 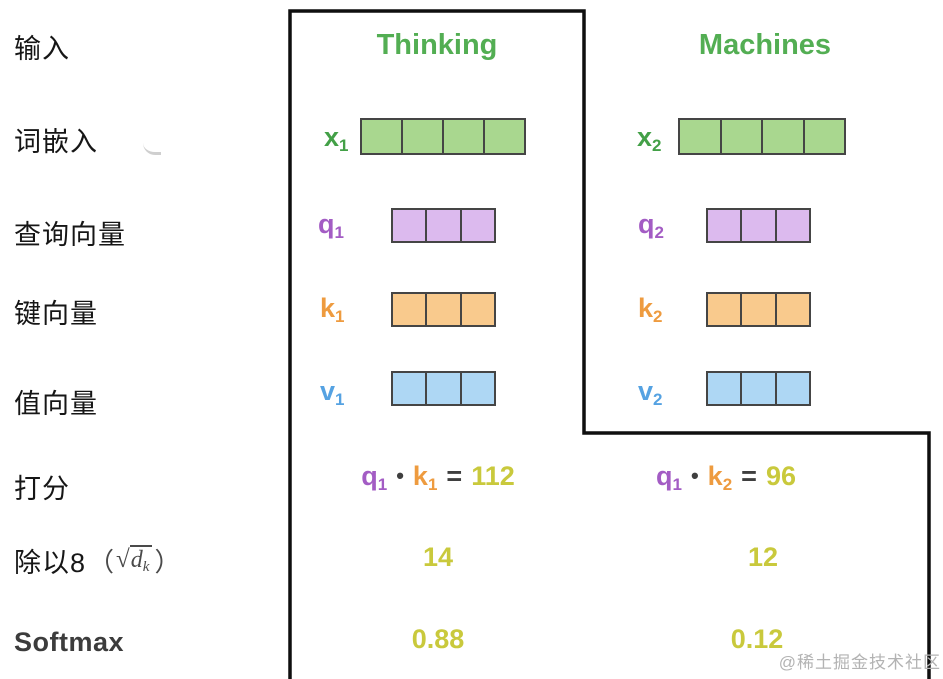 What do you see at coordinates (69, 642) in the screenshot?
I see `label-softmax: Softmax` at bounding box center [69, 642].